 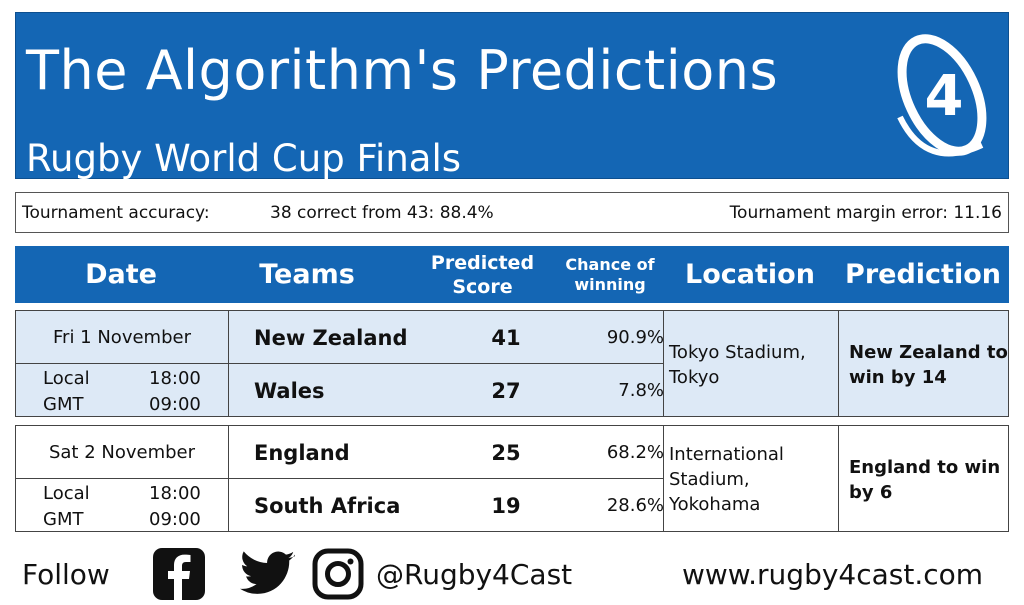 What do you see at coordinates (635, 337) in the screenshot?
I see `win-chance: 90.9%` at bounding box center [635, 337].